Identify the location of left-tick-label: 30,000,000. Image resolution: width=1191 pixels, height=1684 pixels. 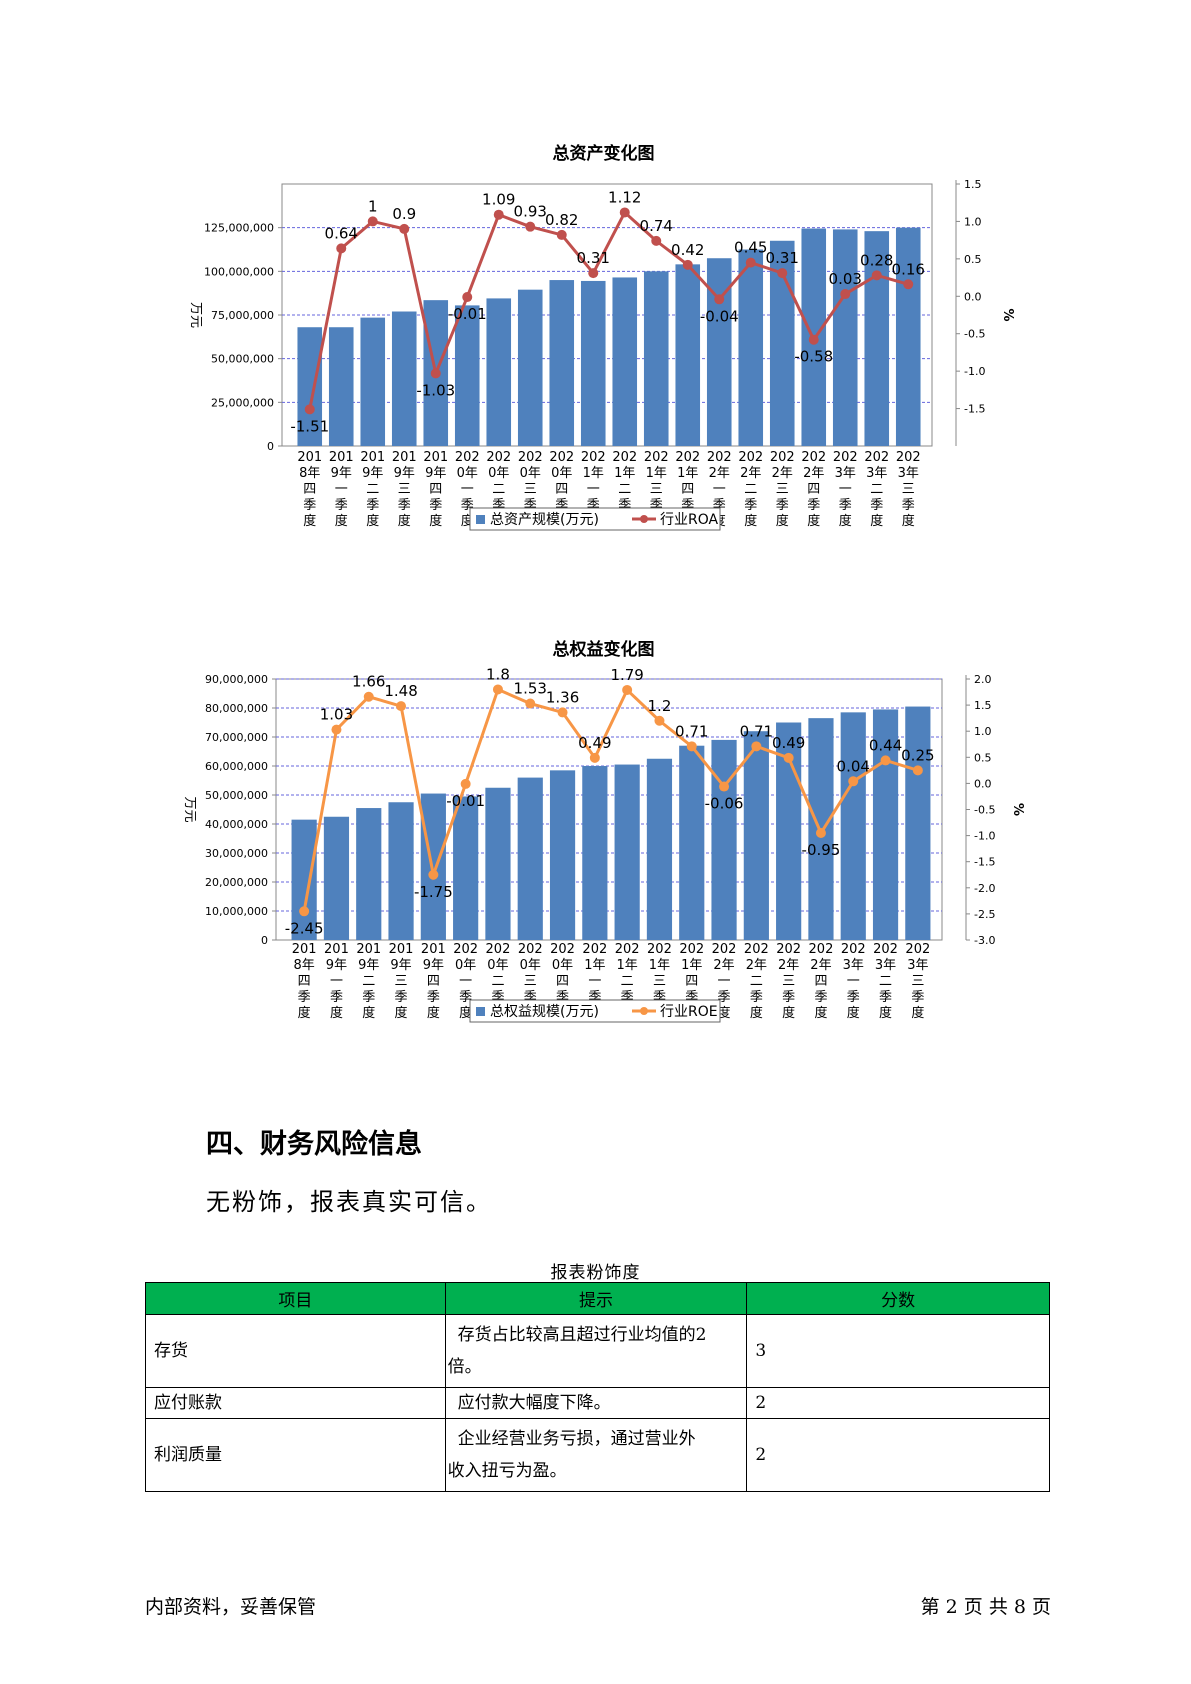
(236, 853).